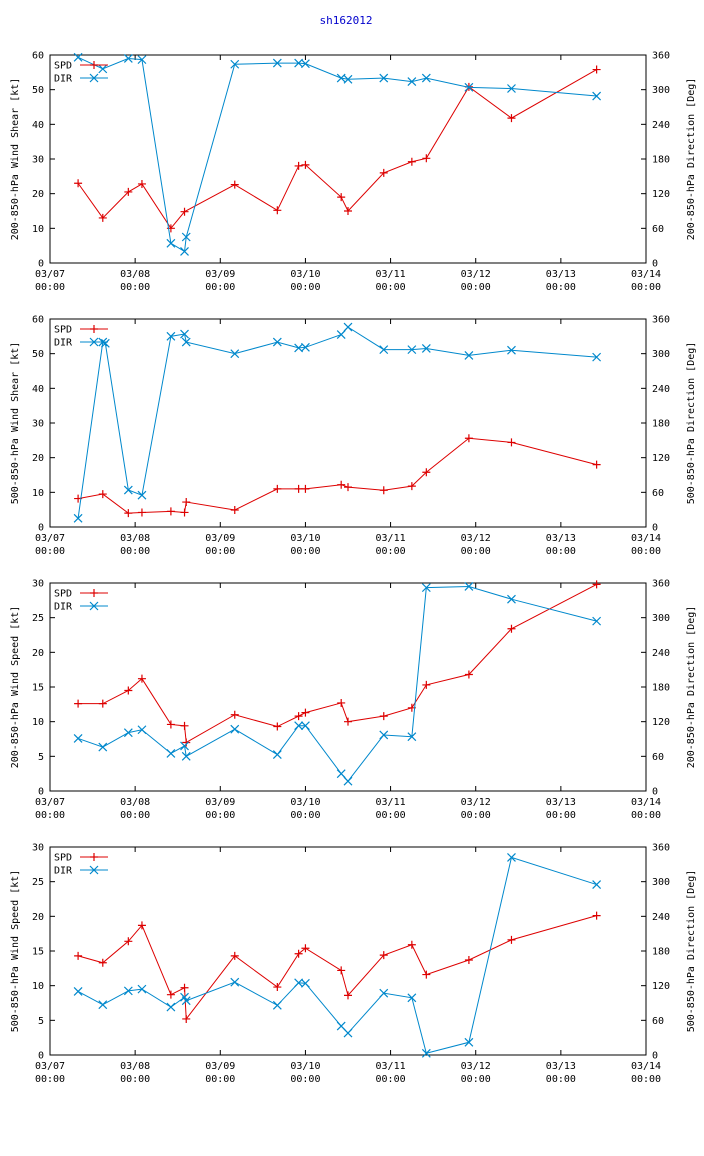 This screenshot has width=704, height=1156. I want to click on y2-tick-label: 120, so click(661, 986).